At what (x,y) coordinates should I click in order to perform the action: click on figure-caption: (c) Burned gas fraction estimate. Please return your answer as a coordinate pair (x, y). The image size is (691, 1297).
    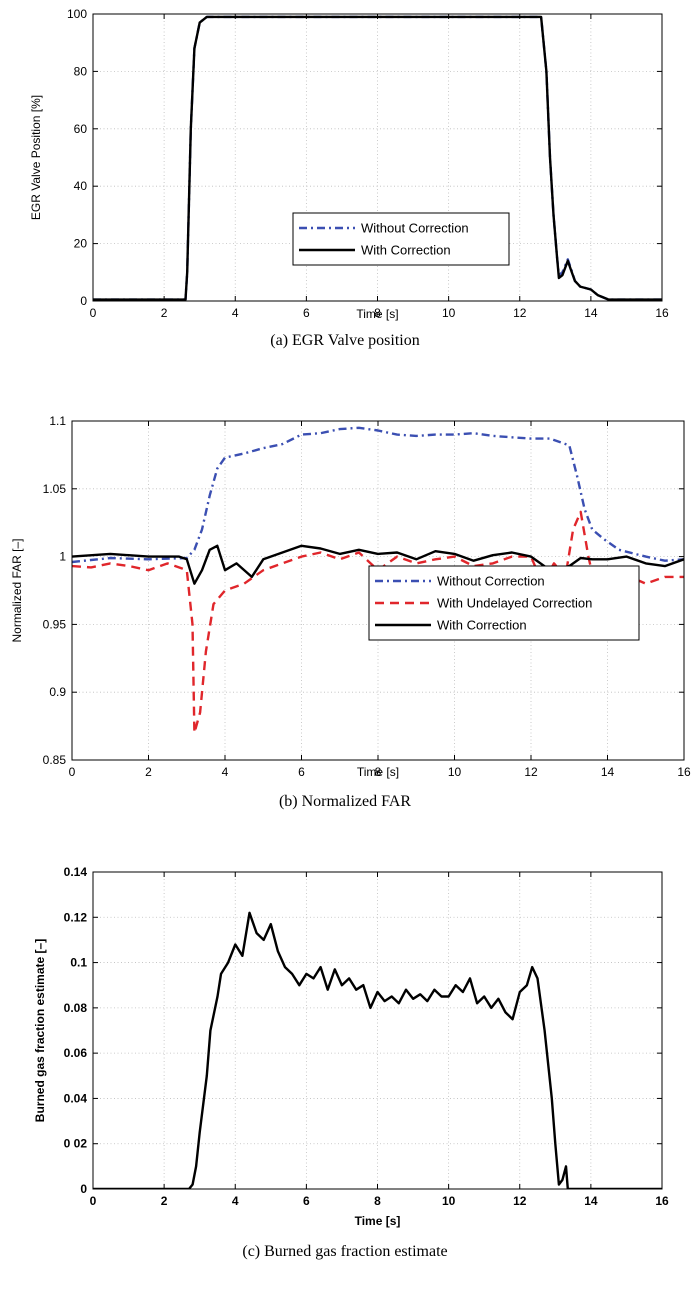
    Looking at the image, I should click on (344, 1251).